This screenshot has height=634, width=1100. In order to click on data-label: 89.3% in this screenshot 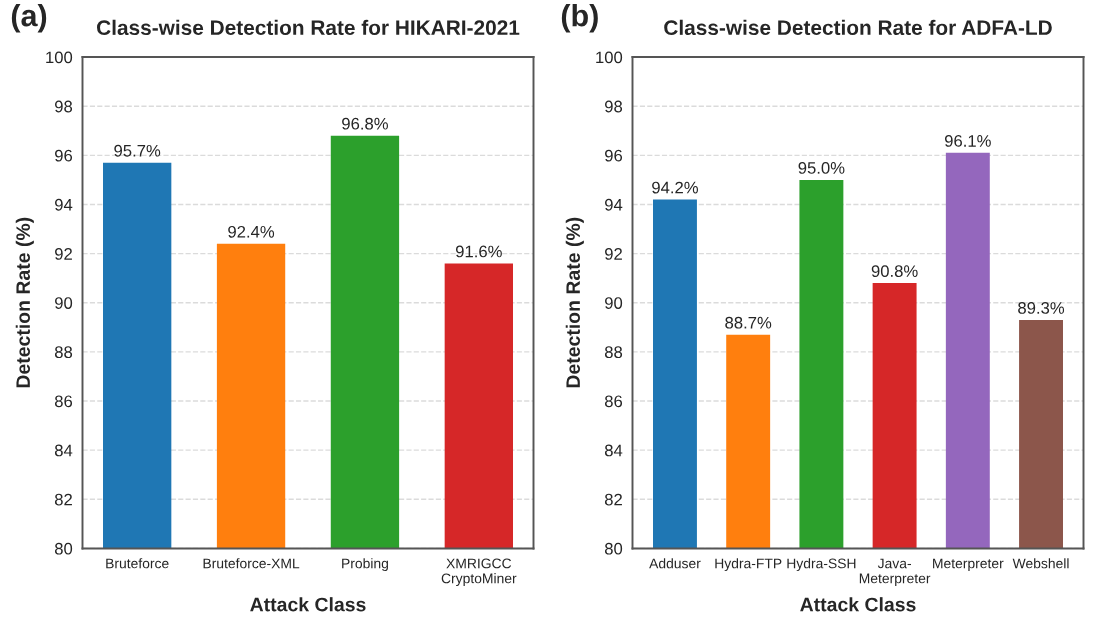, I will do `click(1041, 308)`.